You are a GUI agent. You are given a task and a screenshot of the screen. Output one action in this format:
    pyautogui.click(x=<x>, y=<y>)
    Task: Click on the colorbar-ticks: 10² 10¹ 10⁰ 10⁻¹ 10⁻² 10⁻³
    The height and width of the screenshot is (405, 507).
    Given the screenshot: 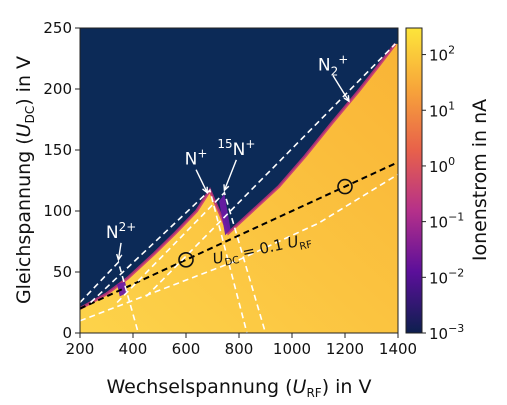 What is the action you would take?
    pyautogui.click(x=434, y=185)
    